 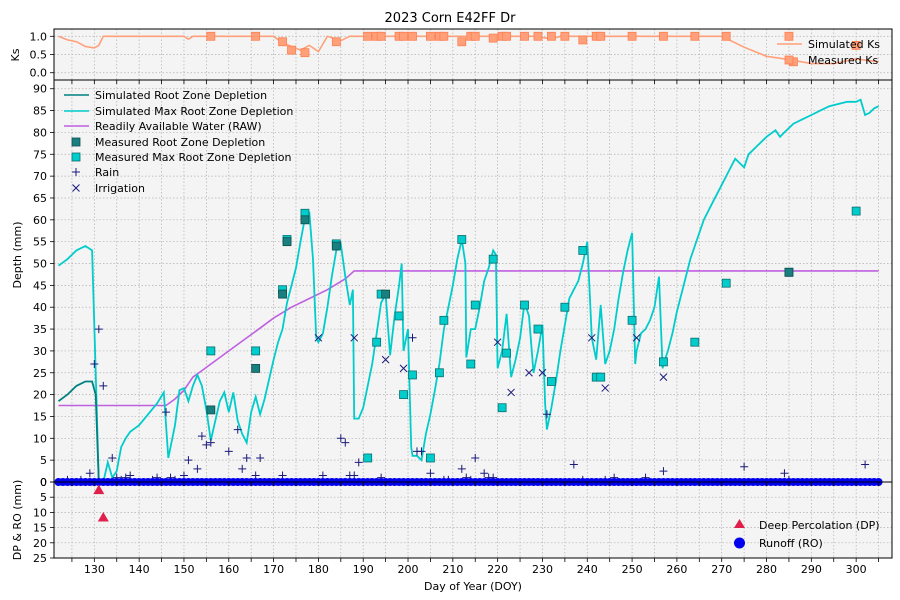 I want to click on legend-measured-ks-marker, so click(x=789, y=60).